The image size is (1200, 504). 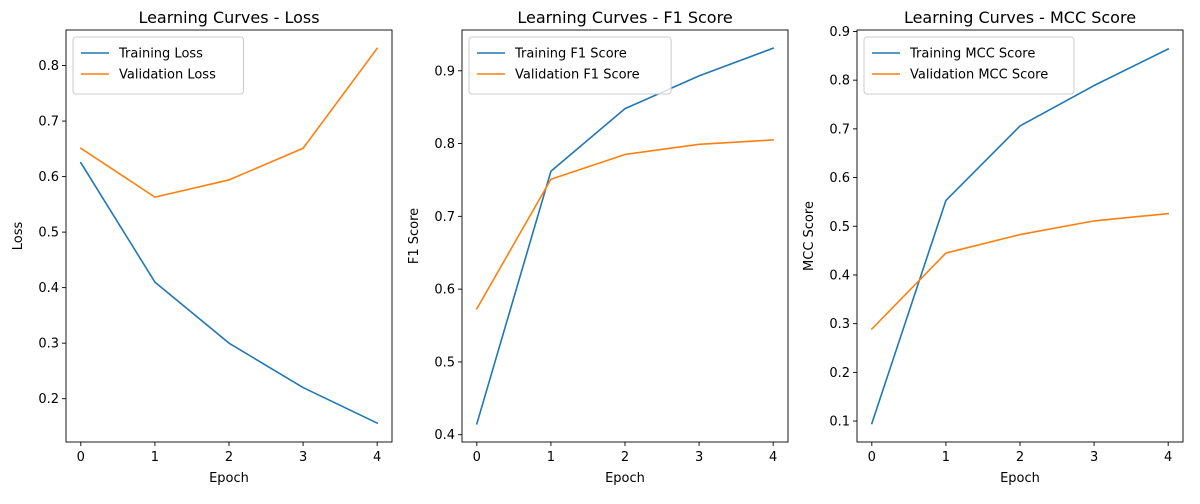 I want to click on f1-score-y-tick-label: 0.6, so click(x=444, y=290).